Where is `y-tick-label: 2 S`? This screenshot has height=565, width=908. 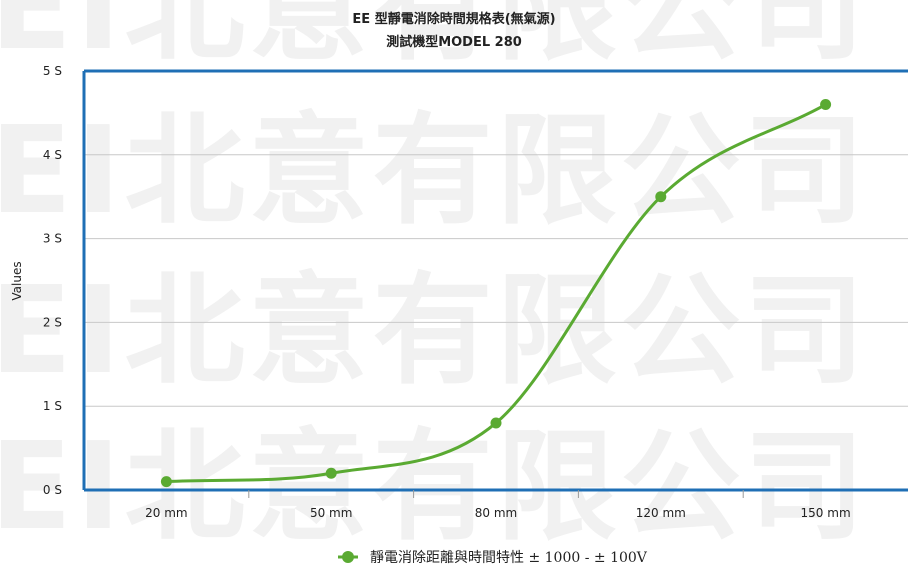
y-tick-label: 2 S is located at coordinates (52, 322).